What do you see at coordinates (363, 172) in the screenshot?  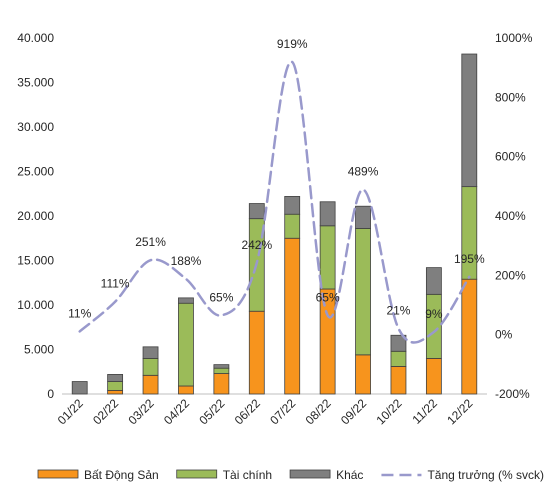 I see `growth-data-label: 489%` at bounding box center [363, 172].